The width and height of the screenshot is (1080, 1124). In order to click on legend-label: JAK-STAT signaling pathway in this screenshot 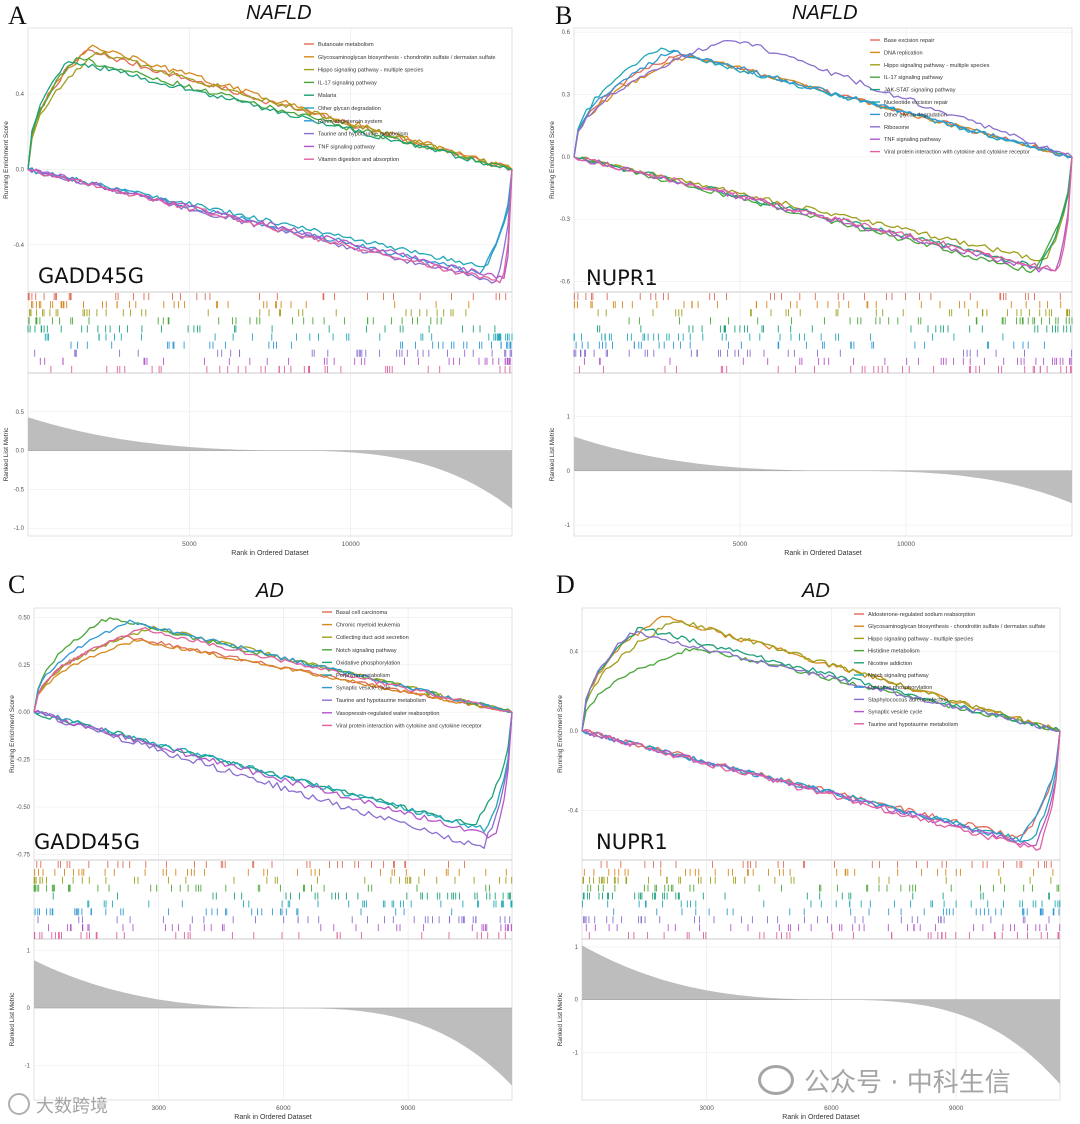, I will do `click(920, 91)`.